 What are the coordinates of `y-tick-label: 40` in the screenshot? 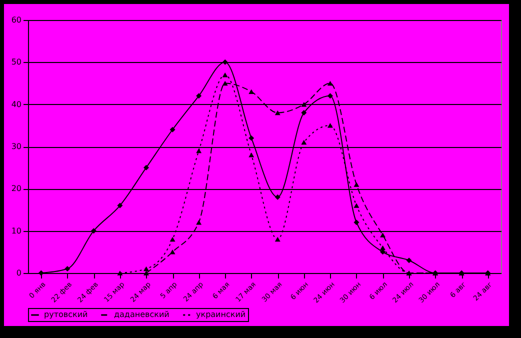 It's located at (16, 104).